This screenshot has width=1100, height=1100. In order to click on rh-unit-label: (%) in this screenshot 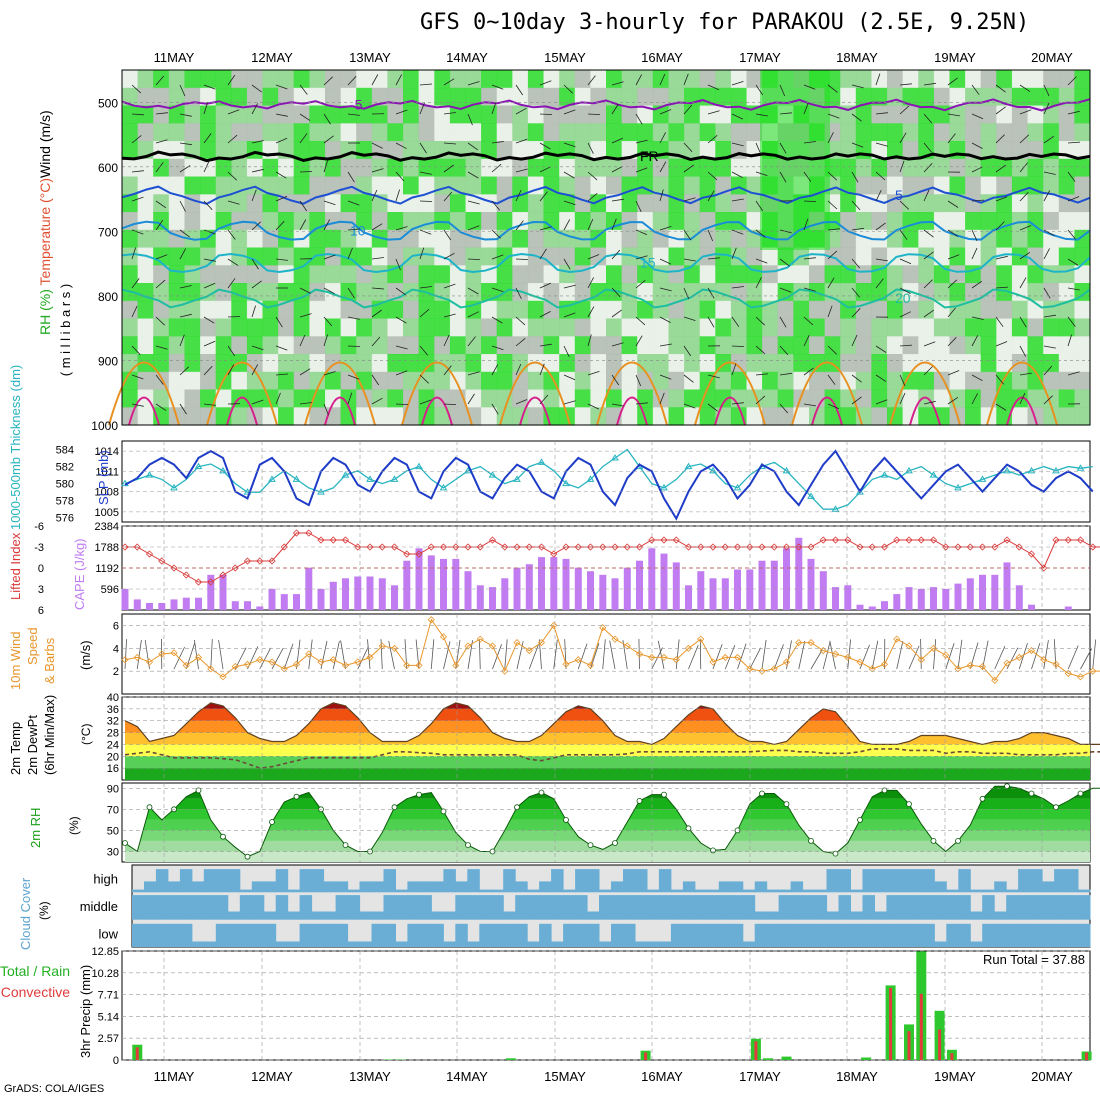, I will do `click(74, 825)`.